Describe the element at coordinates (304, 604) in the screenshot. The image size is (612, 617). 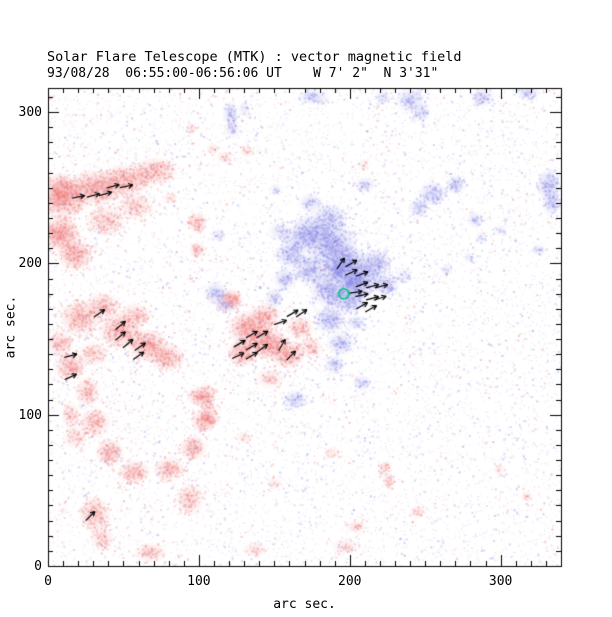
I see `x-axis-label: arc sec.` at that location.